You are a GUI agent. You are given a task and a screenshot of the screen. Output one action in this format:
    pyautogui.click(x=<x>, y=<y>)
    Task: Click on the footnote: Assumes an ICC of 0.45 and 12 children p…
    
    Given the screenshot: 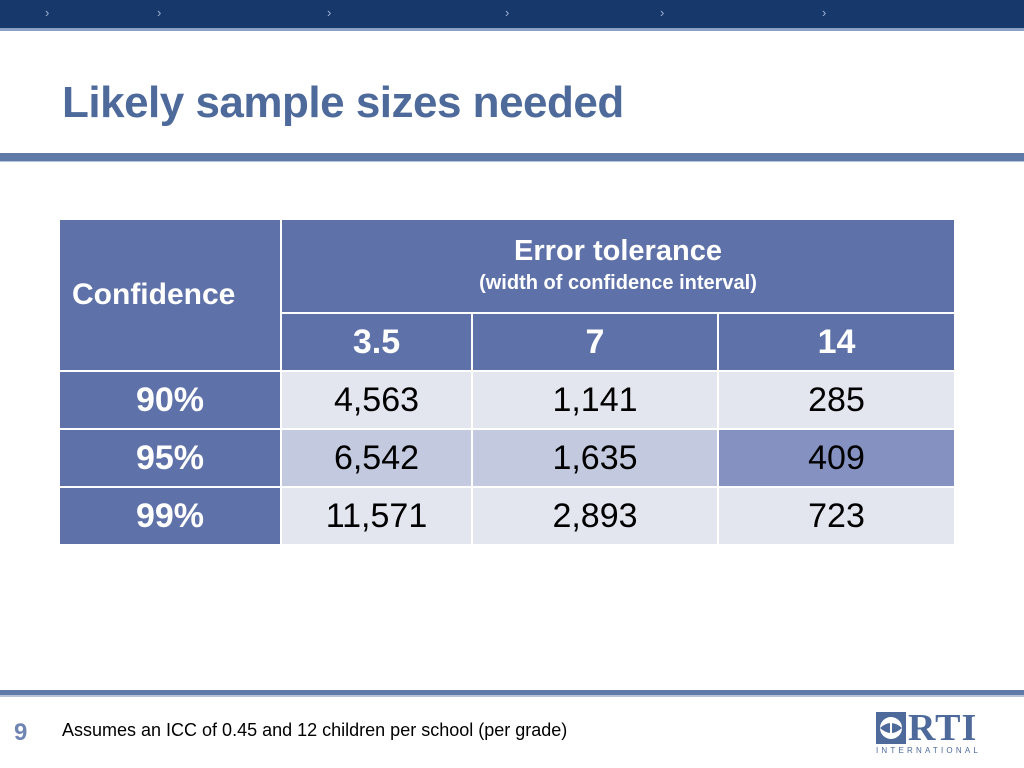 What is the action you would take?
    pyautogui.click(x=315, y=730)
    